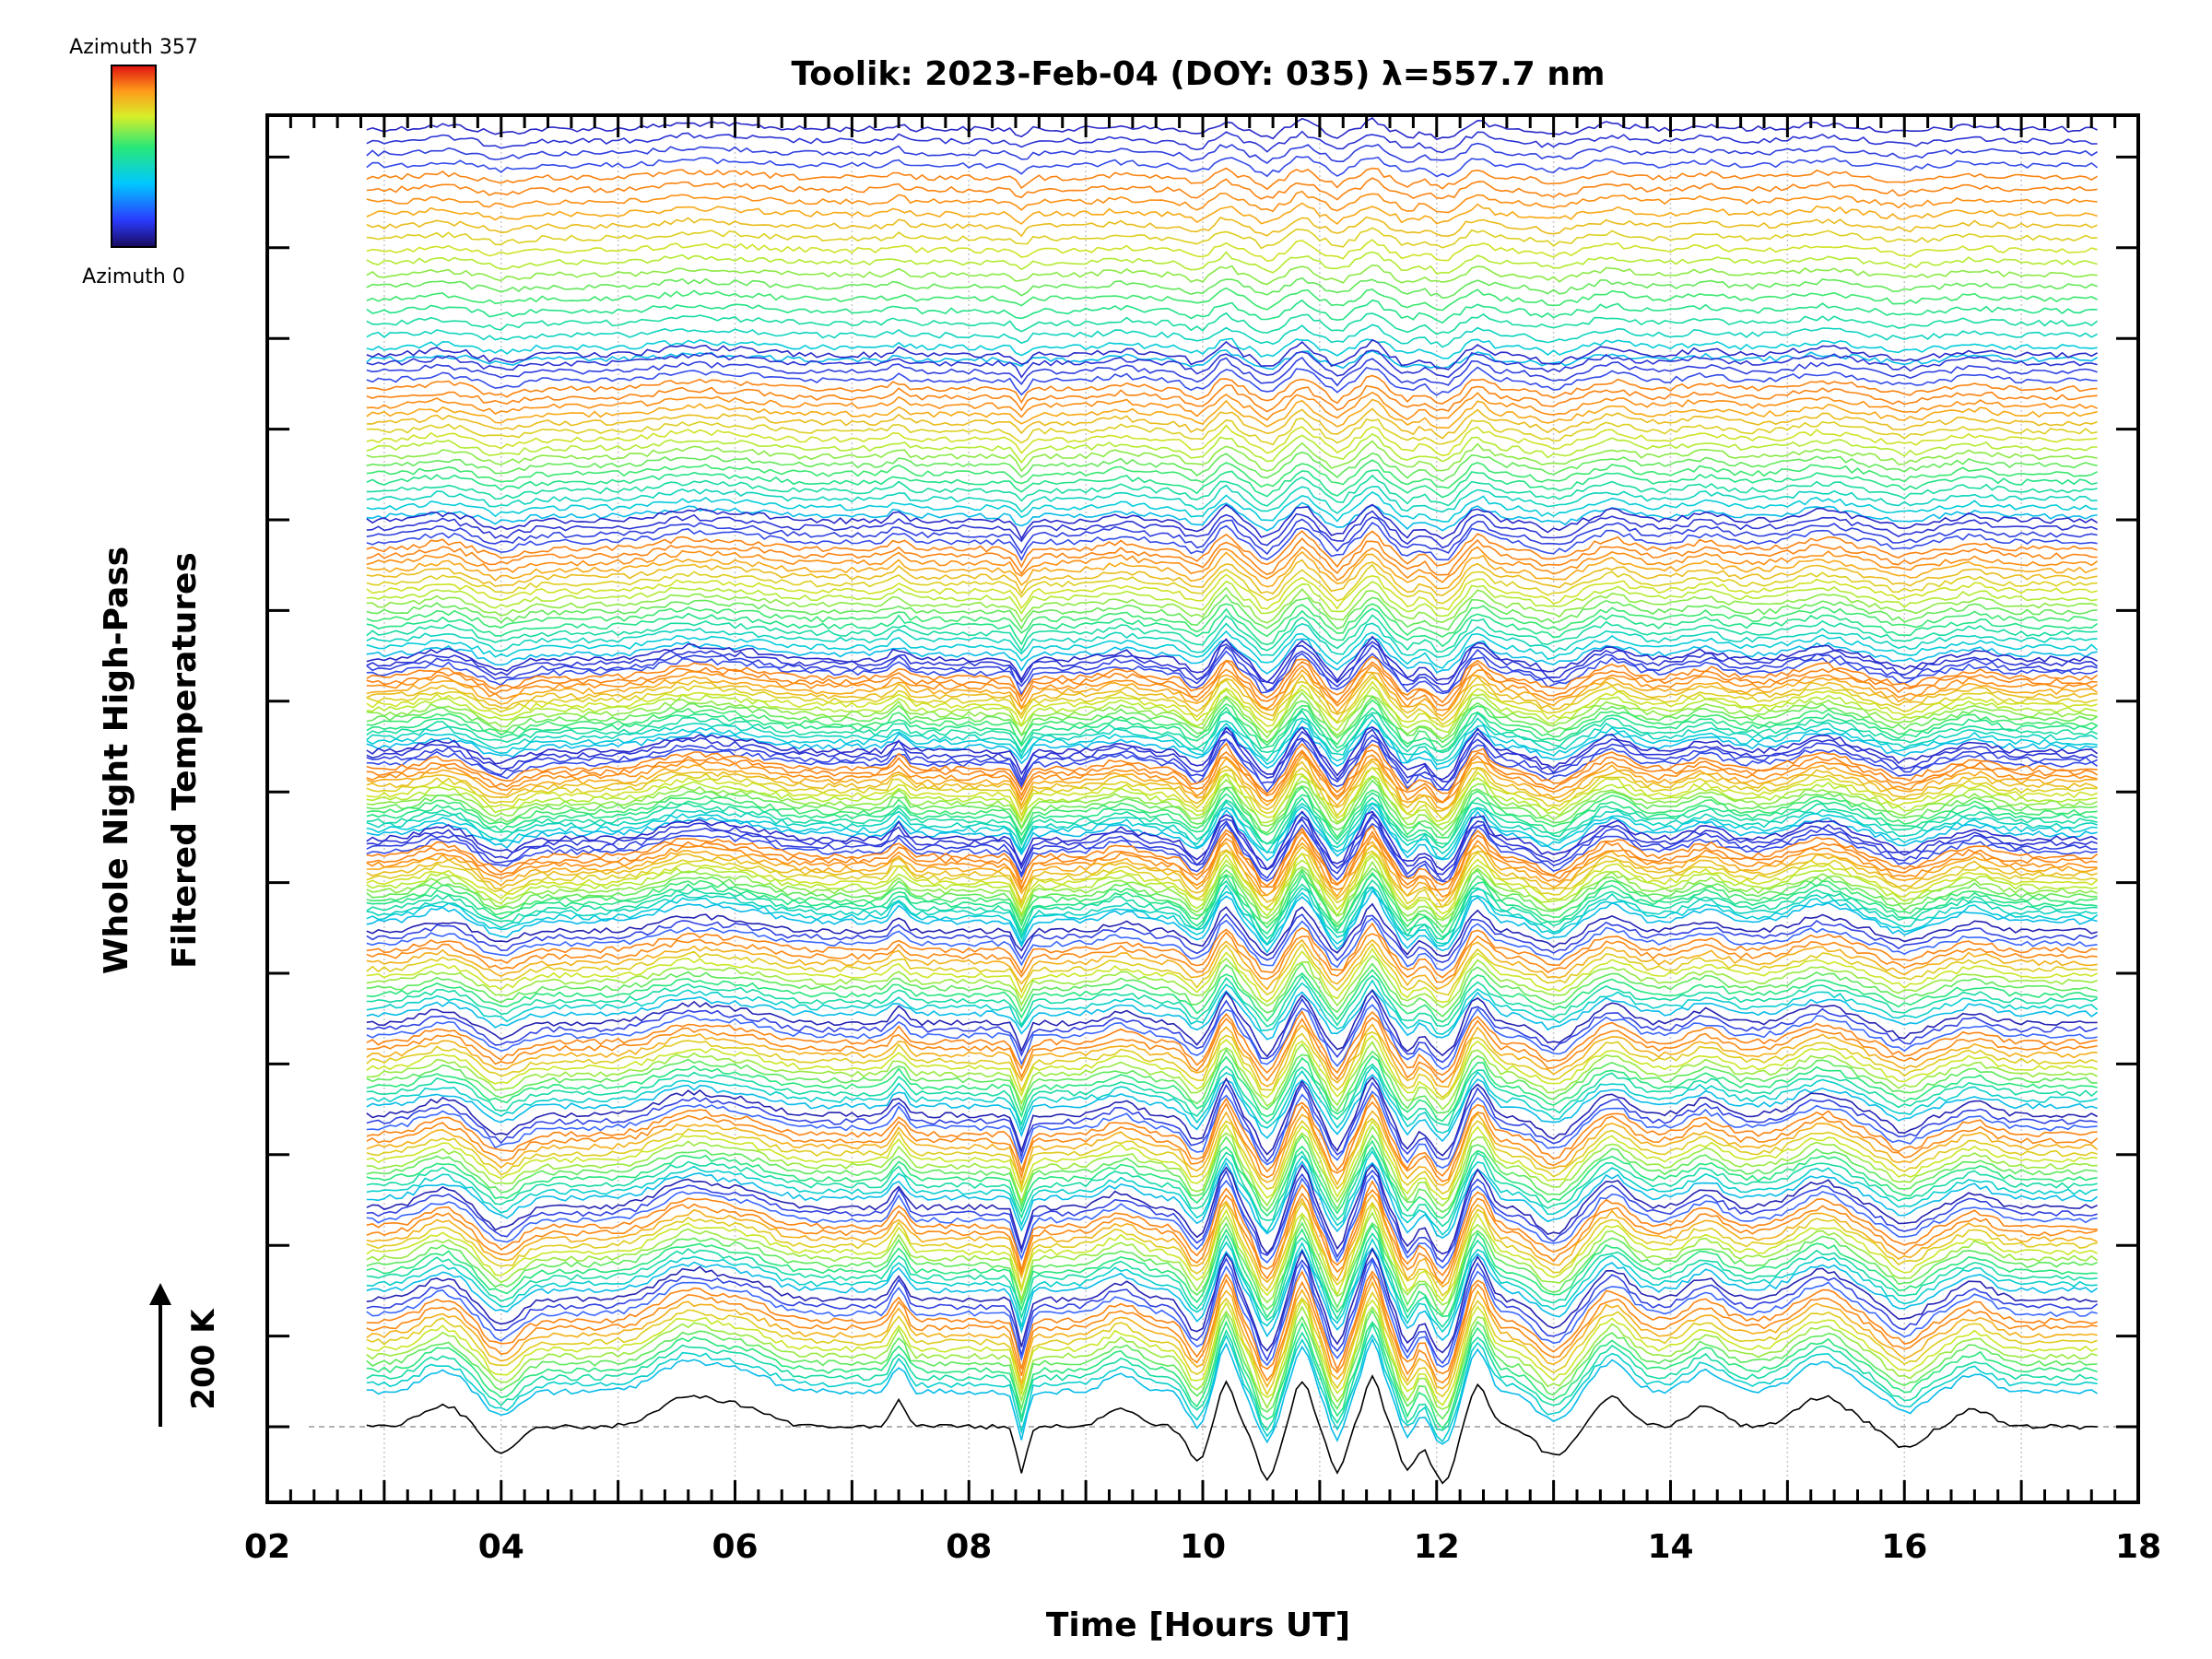 The height and width of the screenshot is (1659, 2212). I want to click on x-tick-label: 16, so click(1904, 1547).